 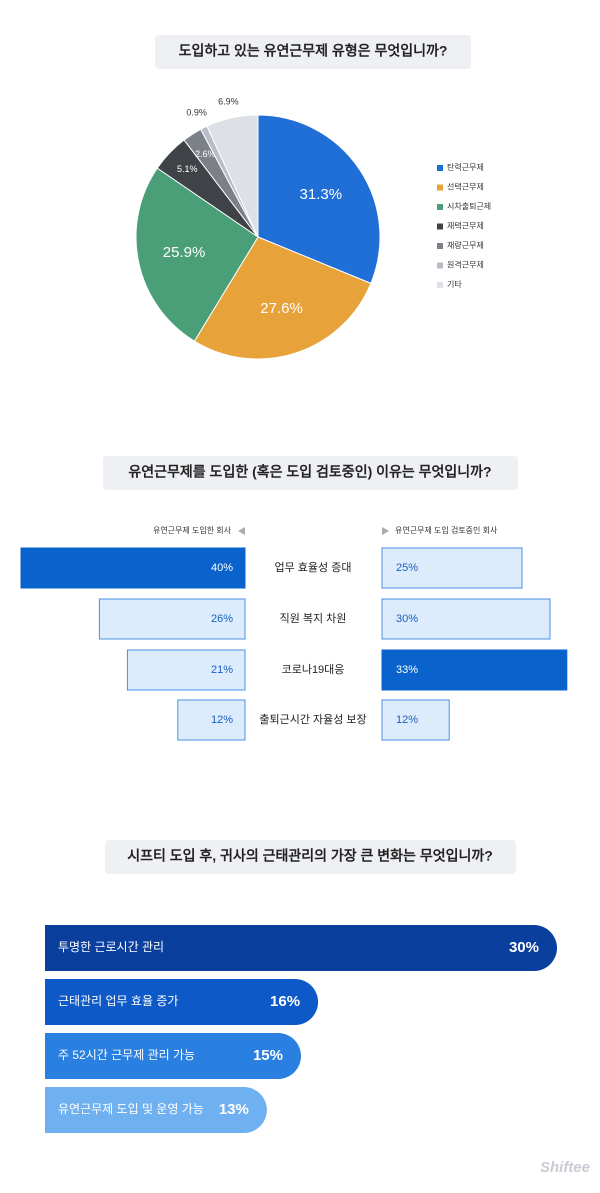 I want to click on chart-title: 유연근무제를 도입한 (혹은 도입 검토중인) 이유는 무엇입니까?, so click(x=309, y=472).